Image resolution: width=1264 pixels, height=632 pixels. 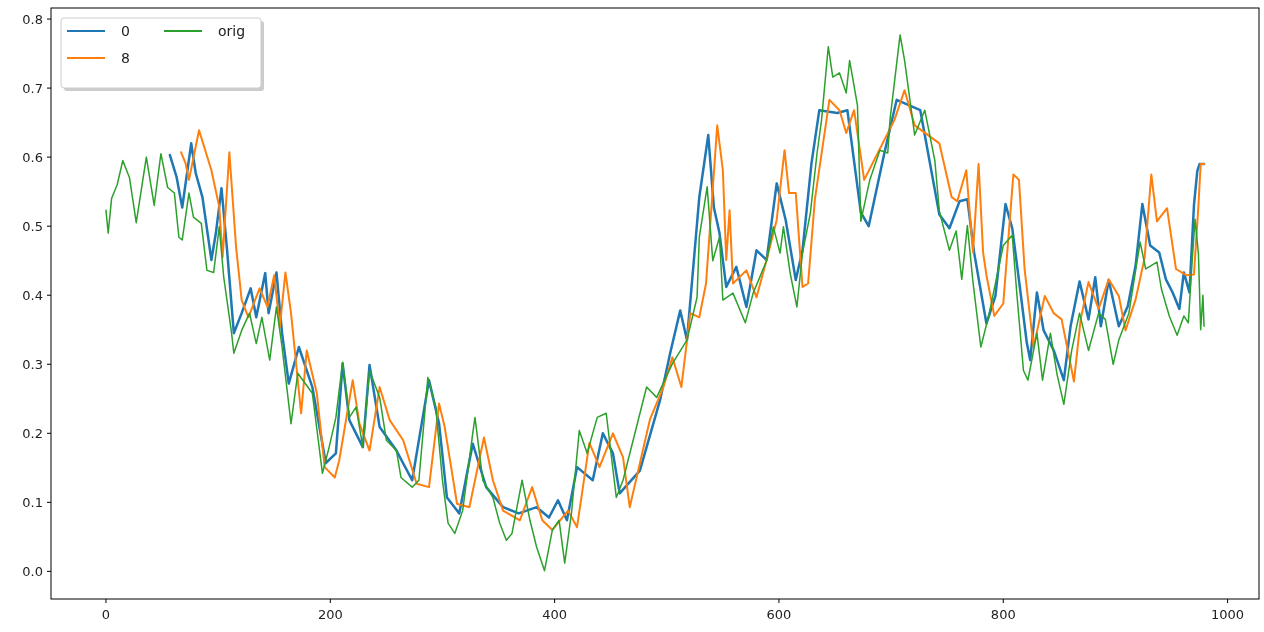 I want to click on legend-label: 0, so click(x=125, y=30).